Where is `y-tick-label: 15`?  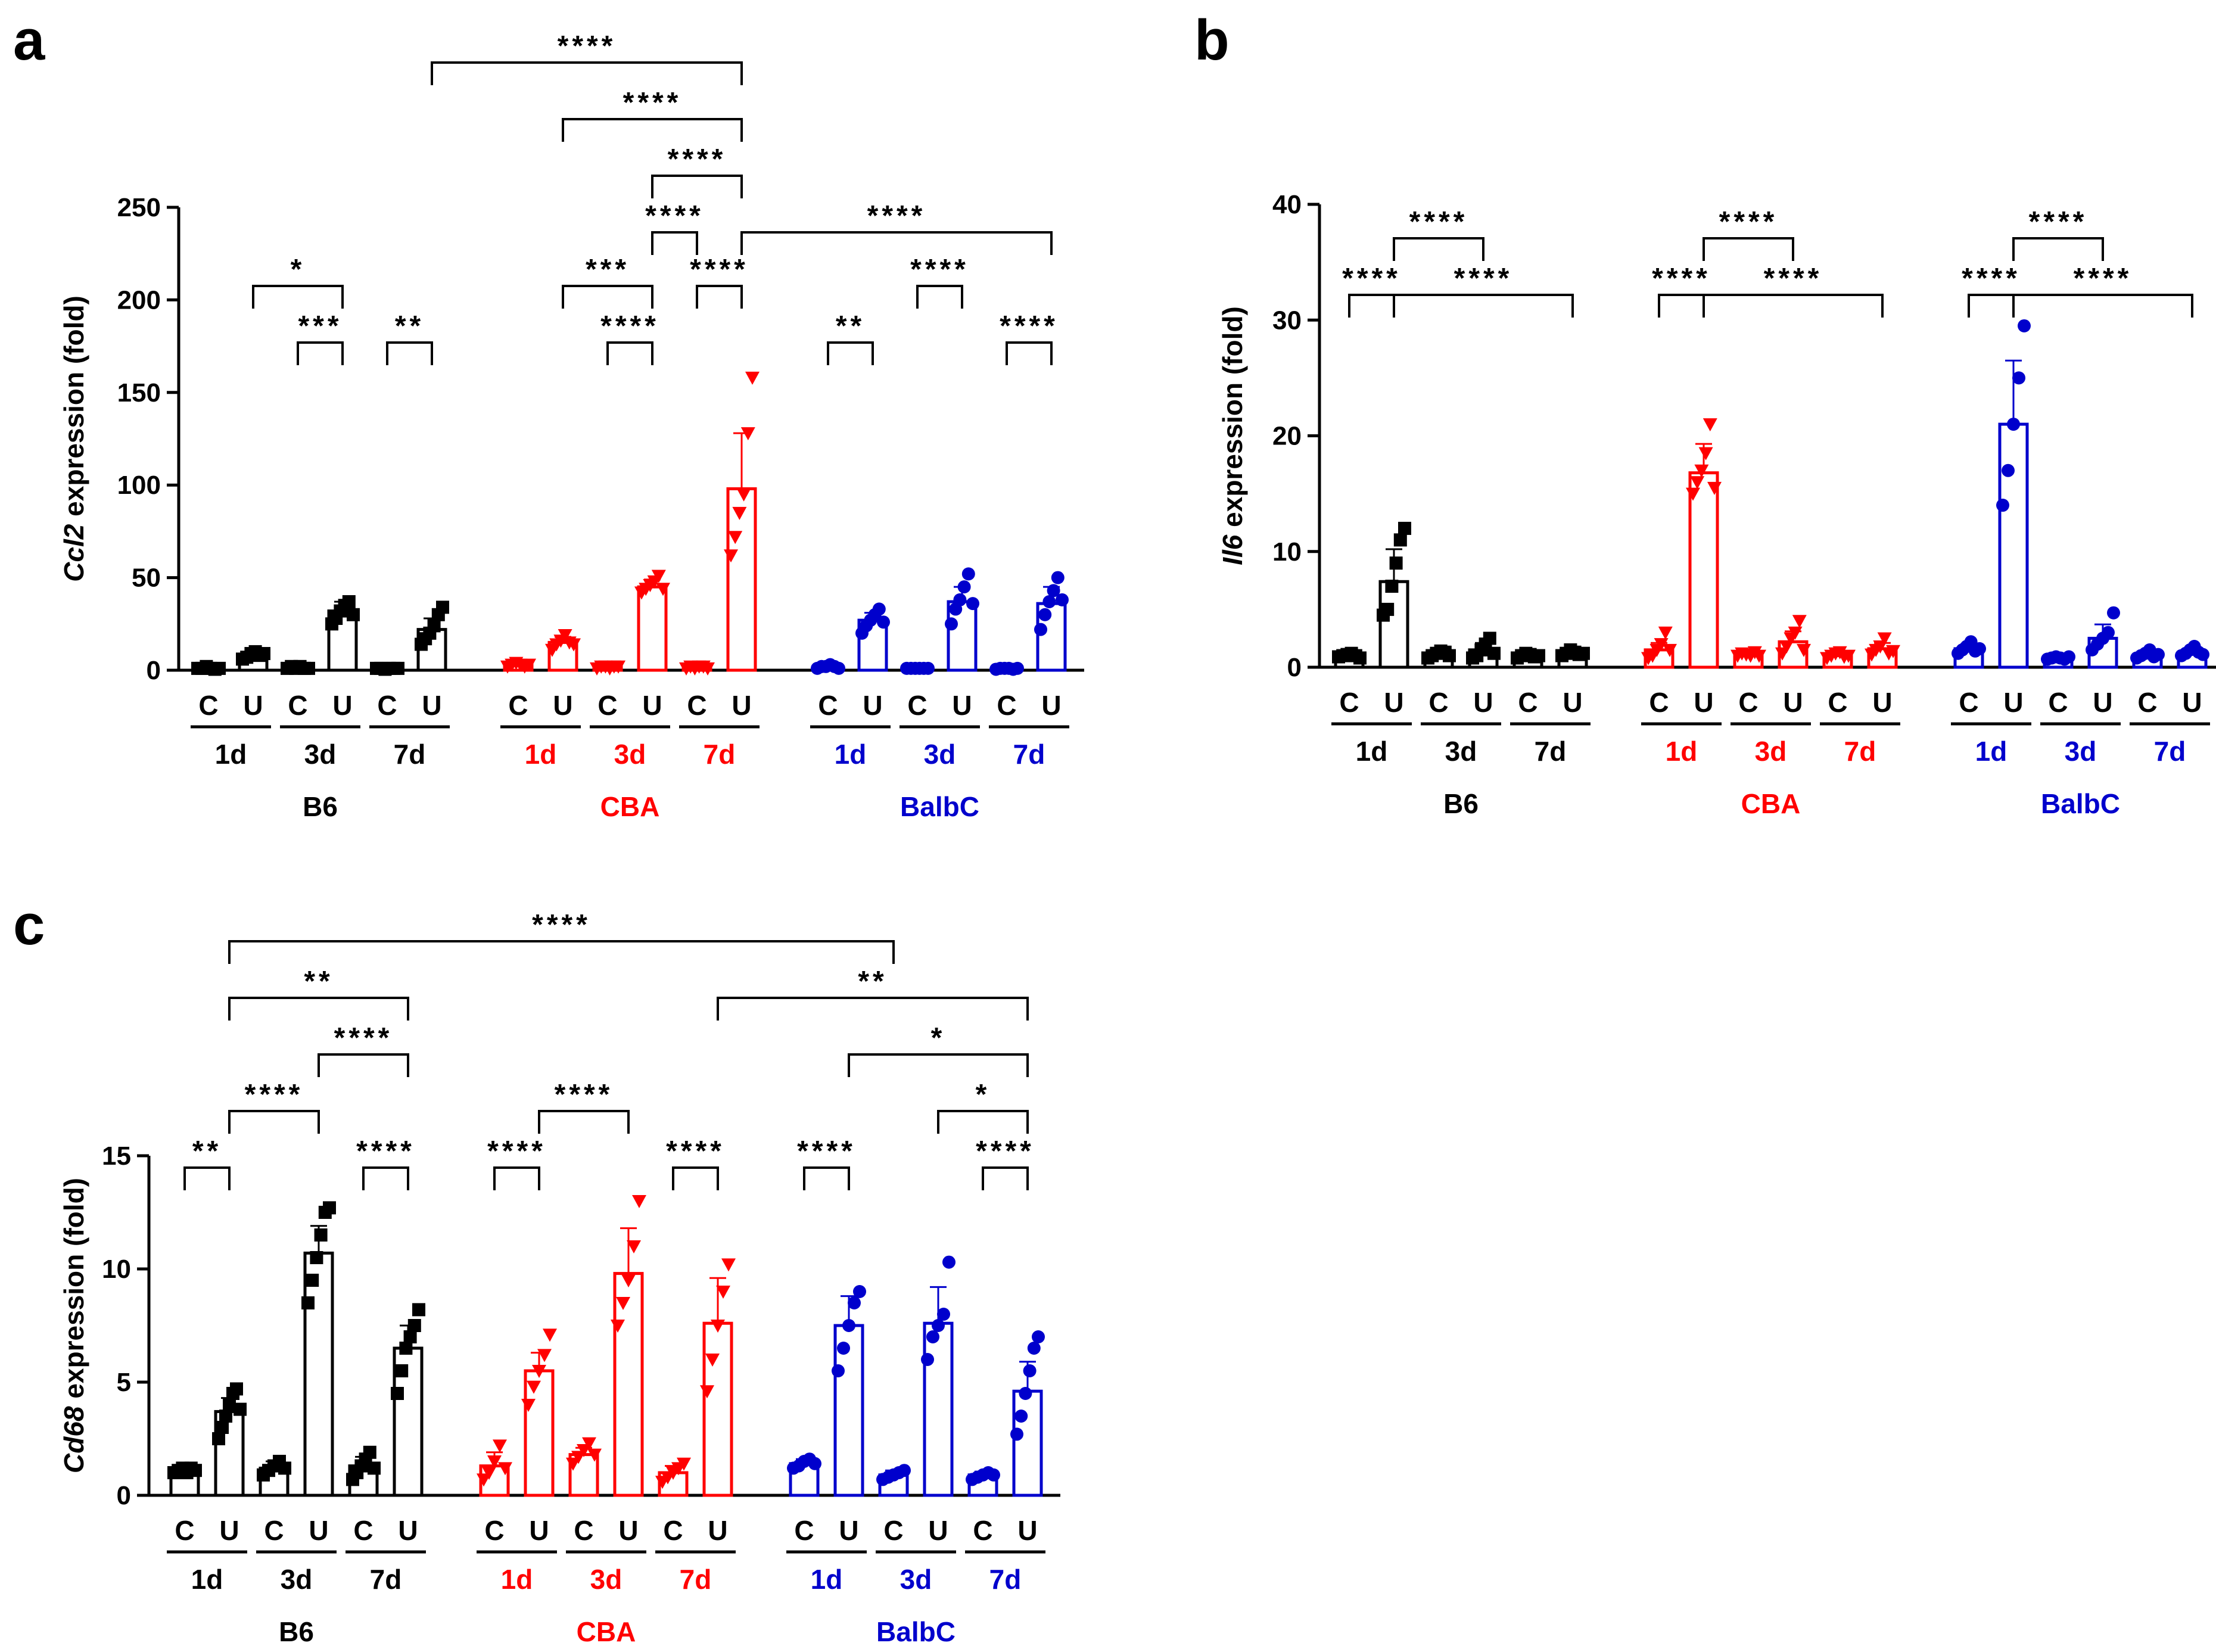 y-tick-label: 15 is located at coordinates (117, 1156).